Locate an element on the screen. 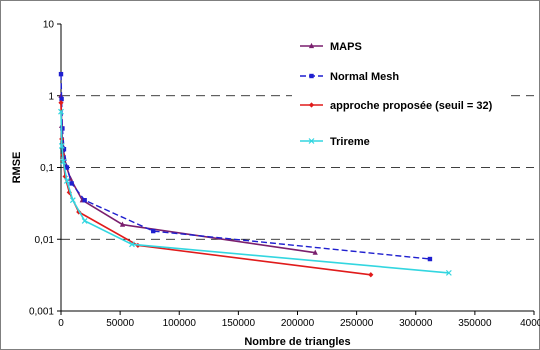  legend-label: Trireme is located at coordinates (350, 142).